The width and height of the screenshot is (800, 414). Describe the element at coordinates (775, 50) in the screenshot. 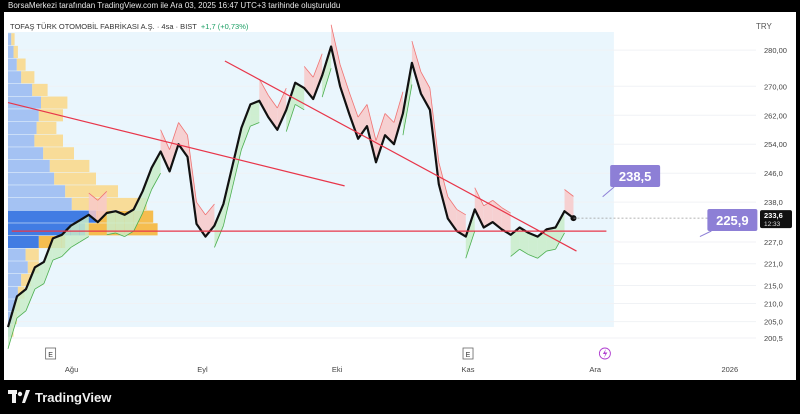

I see `y-tick-label: 280,00` at that location.